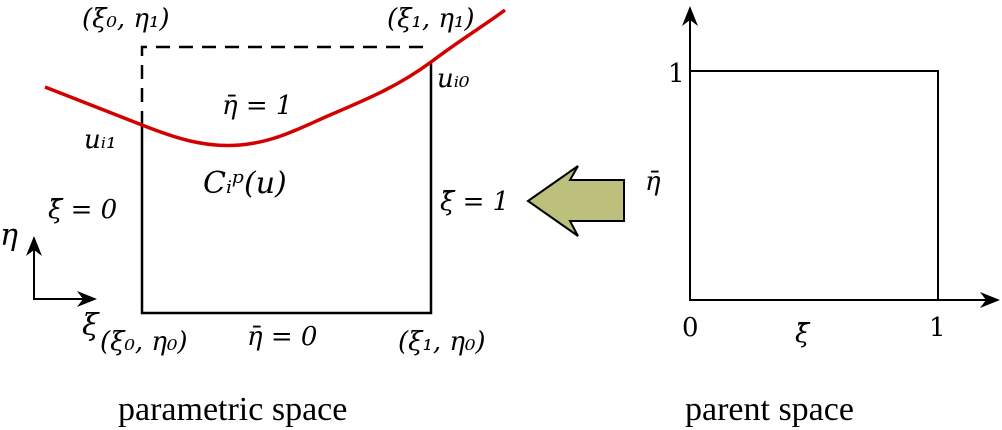 The image size is (1002, 430). What do you see at coordinates (100, 140) in the screenshot?
I see `u-i1-label: uᵢ₁` at bounding box center [100, 140].